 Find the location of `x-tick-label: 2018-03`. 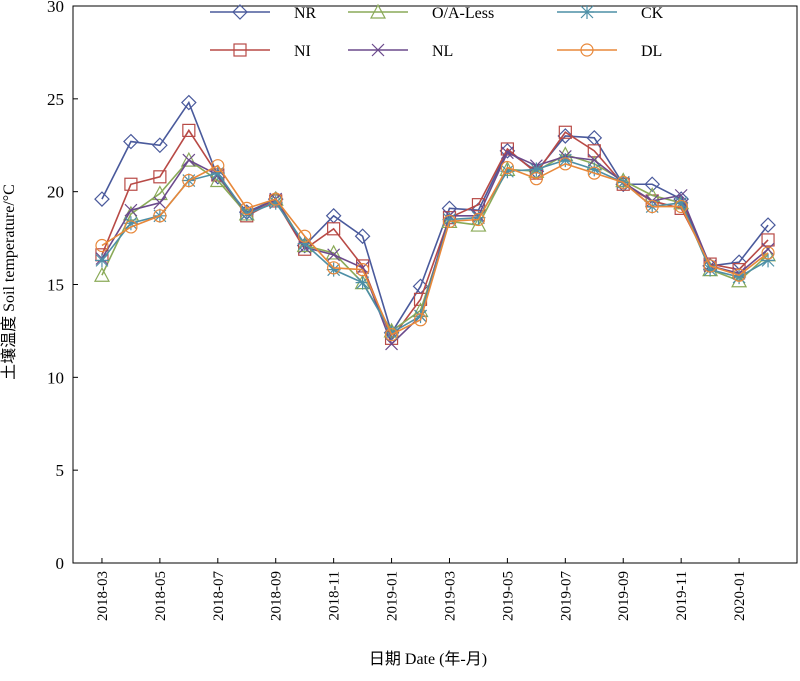

x-tick-label: 2018-03 is located at coordinates (103, 596).